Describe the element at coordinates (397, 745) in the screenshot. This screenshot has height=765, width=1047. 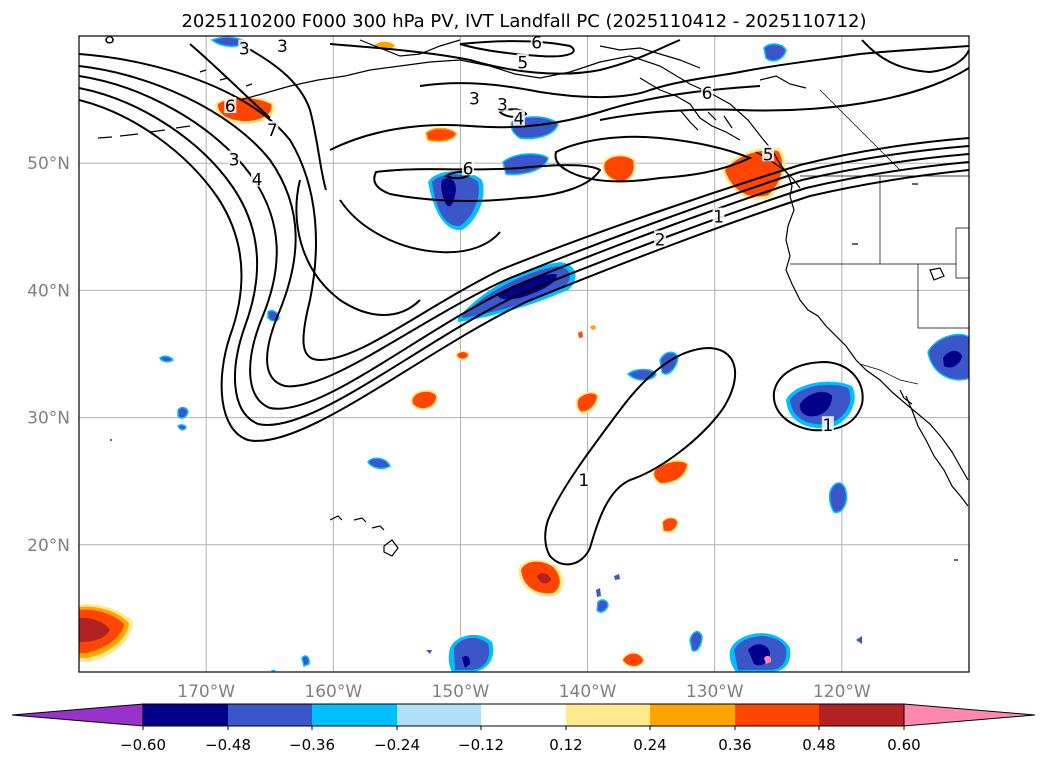
I see `colorbar-tick-label: −0.24` at that location.